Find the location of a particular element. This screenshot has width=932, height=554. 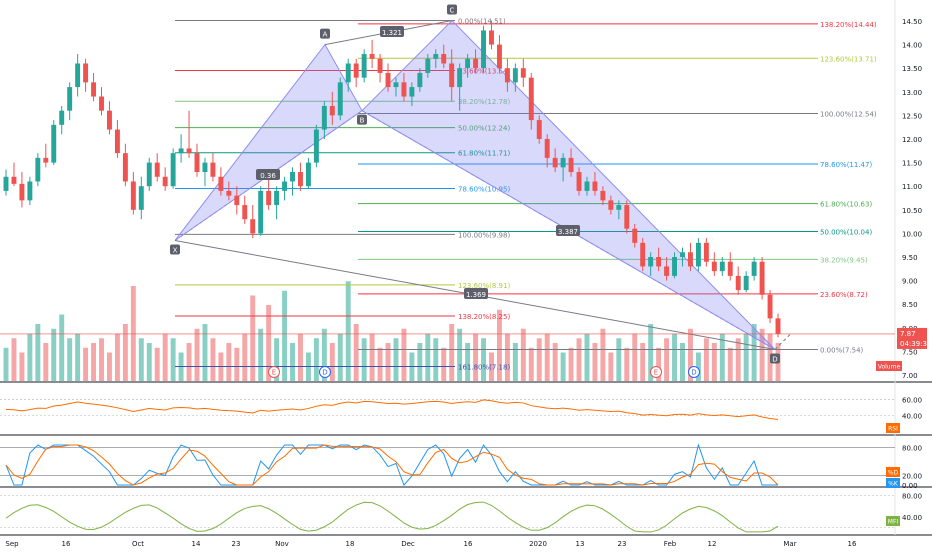

stoch-d-line is located at coordinates (392, 465).